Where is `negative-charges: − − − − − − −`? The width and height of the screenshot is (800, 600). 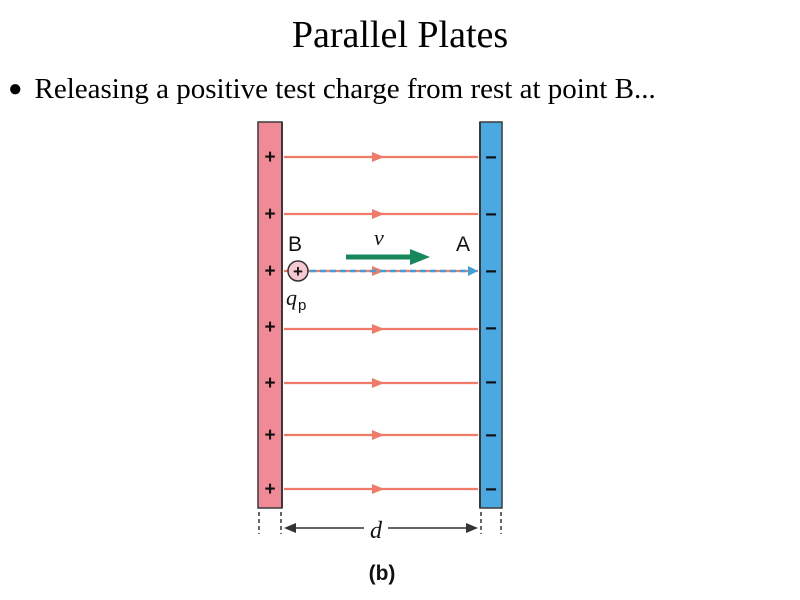 negative-charges: − − − − − − − is located at coordinates (491, 324).